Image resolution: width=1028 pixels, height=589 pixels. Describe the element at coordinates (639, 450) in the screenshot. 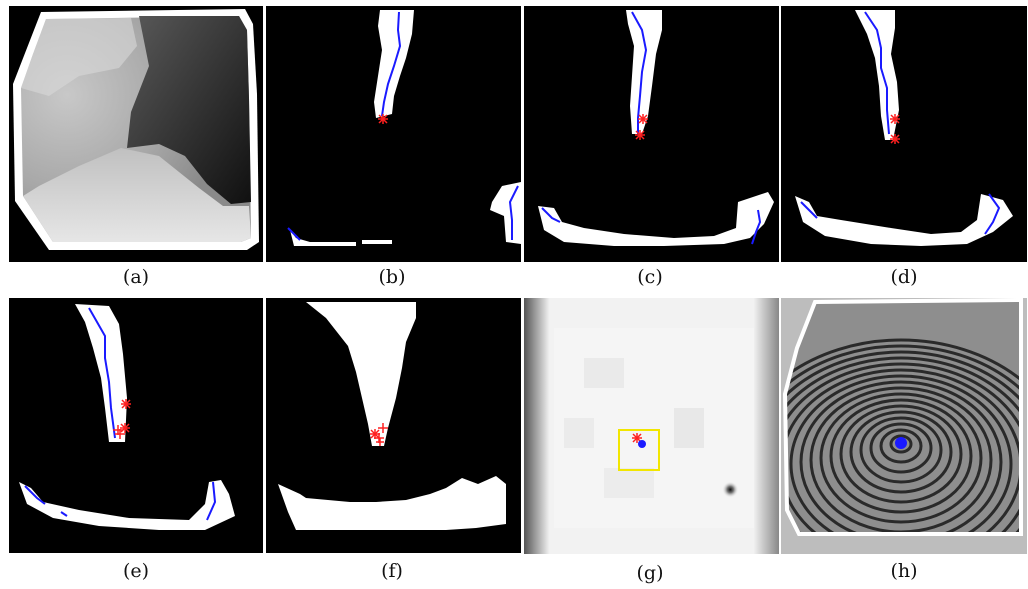

I see `detection-box` at that location.